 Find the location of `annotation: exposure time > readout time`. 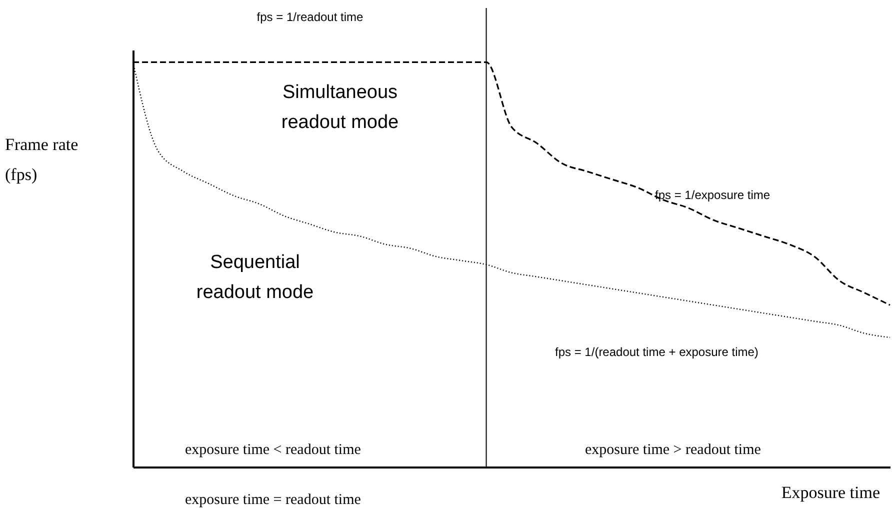

annotation: exposure time > readout time is located at coordinates (673, 450).